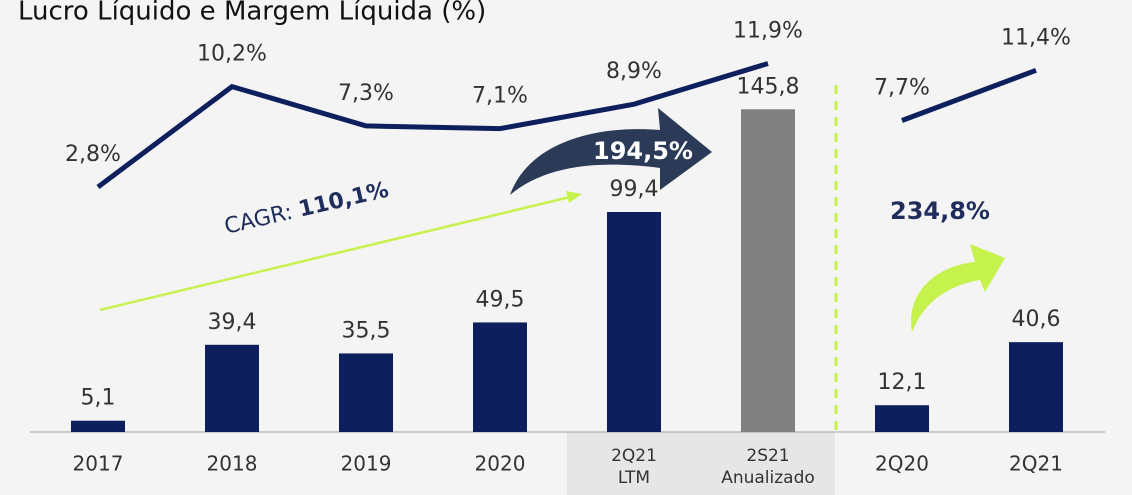  I want to click on cagr-arrow, so click(335, 253).